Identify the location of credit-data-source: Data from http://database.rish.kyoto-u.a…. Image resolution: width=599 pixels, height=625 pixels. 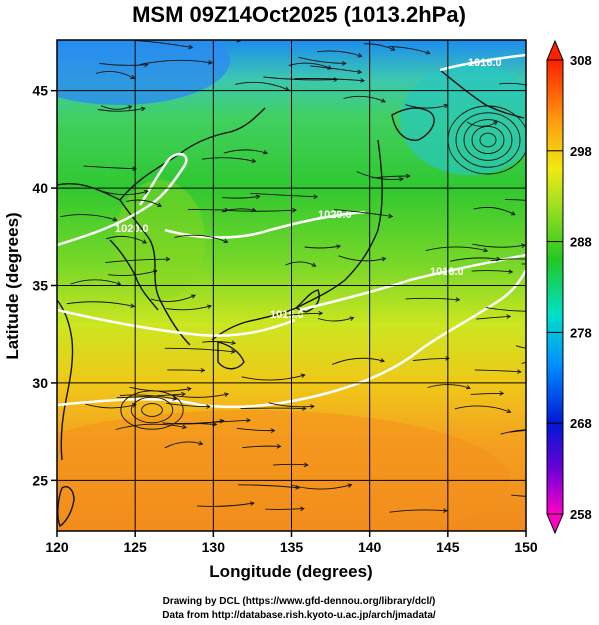
(299, 615).